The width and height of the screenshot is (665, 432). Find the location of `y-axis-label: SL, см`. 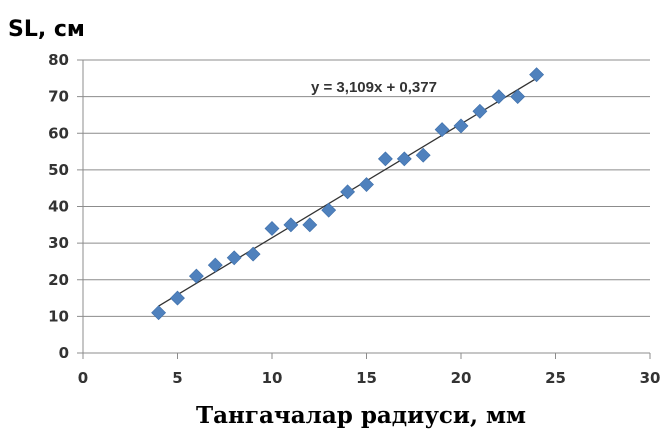

y-axis-label: SL, см is located at coordinates (46, 29).